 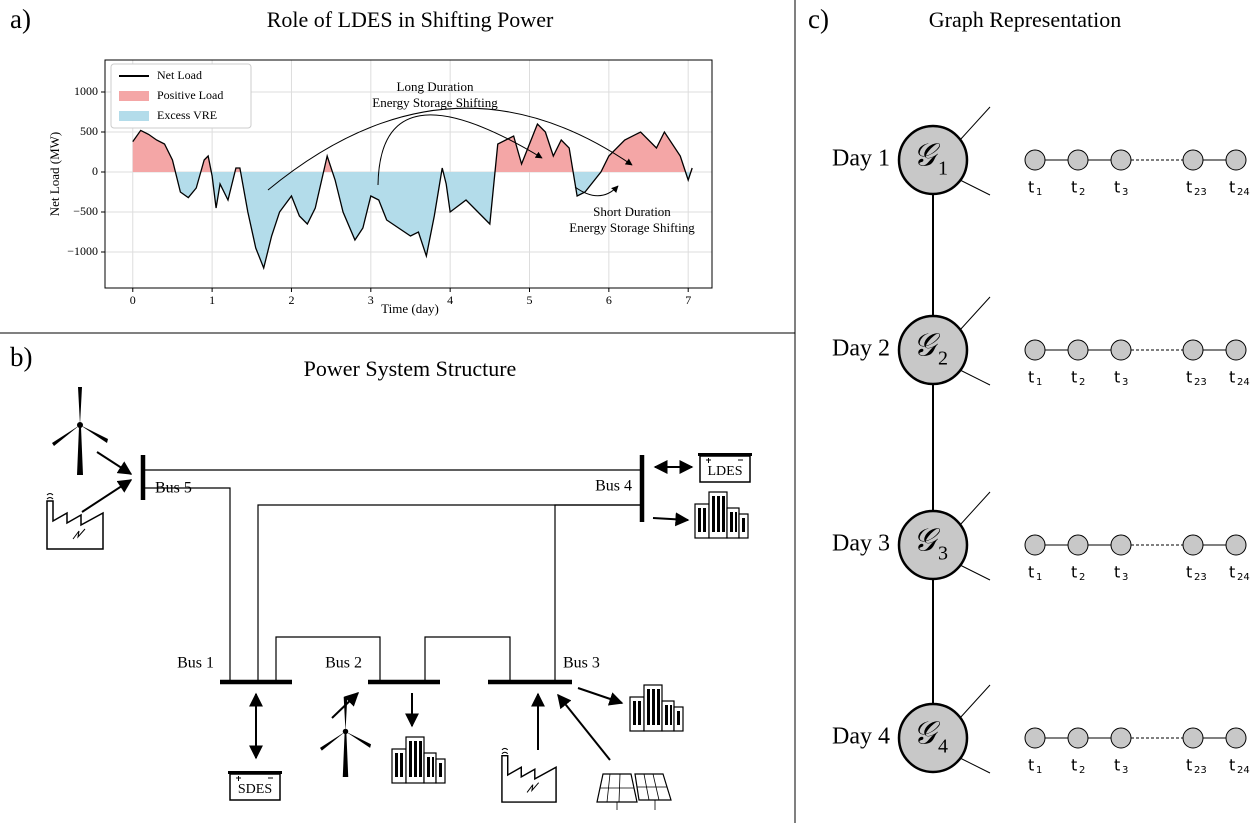 I want to click on annotation: Long Duration, so click(x=435, y=86).